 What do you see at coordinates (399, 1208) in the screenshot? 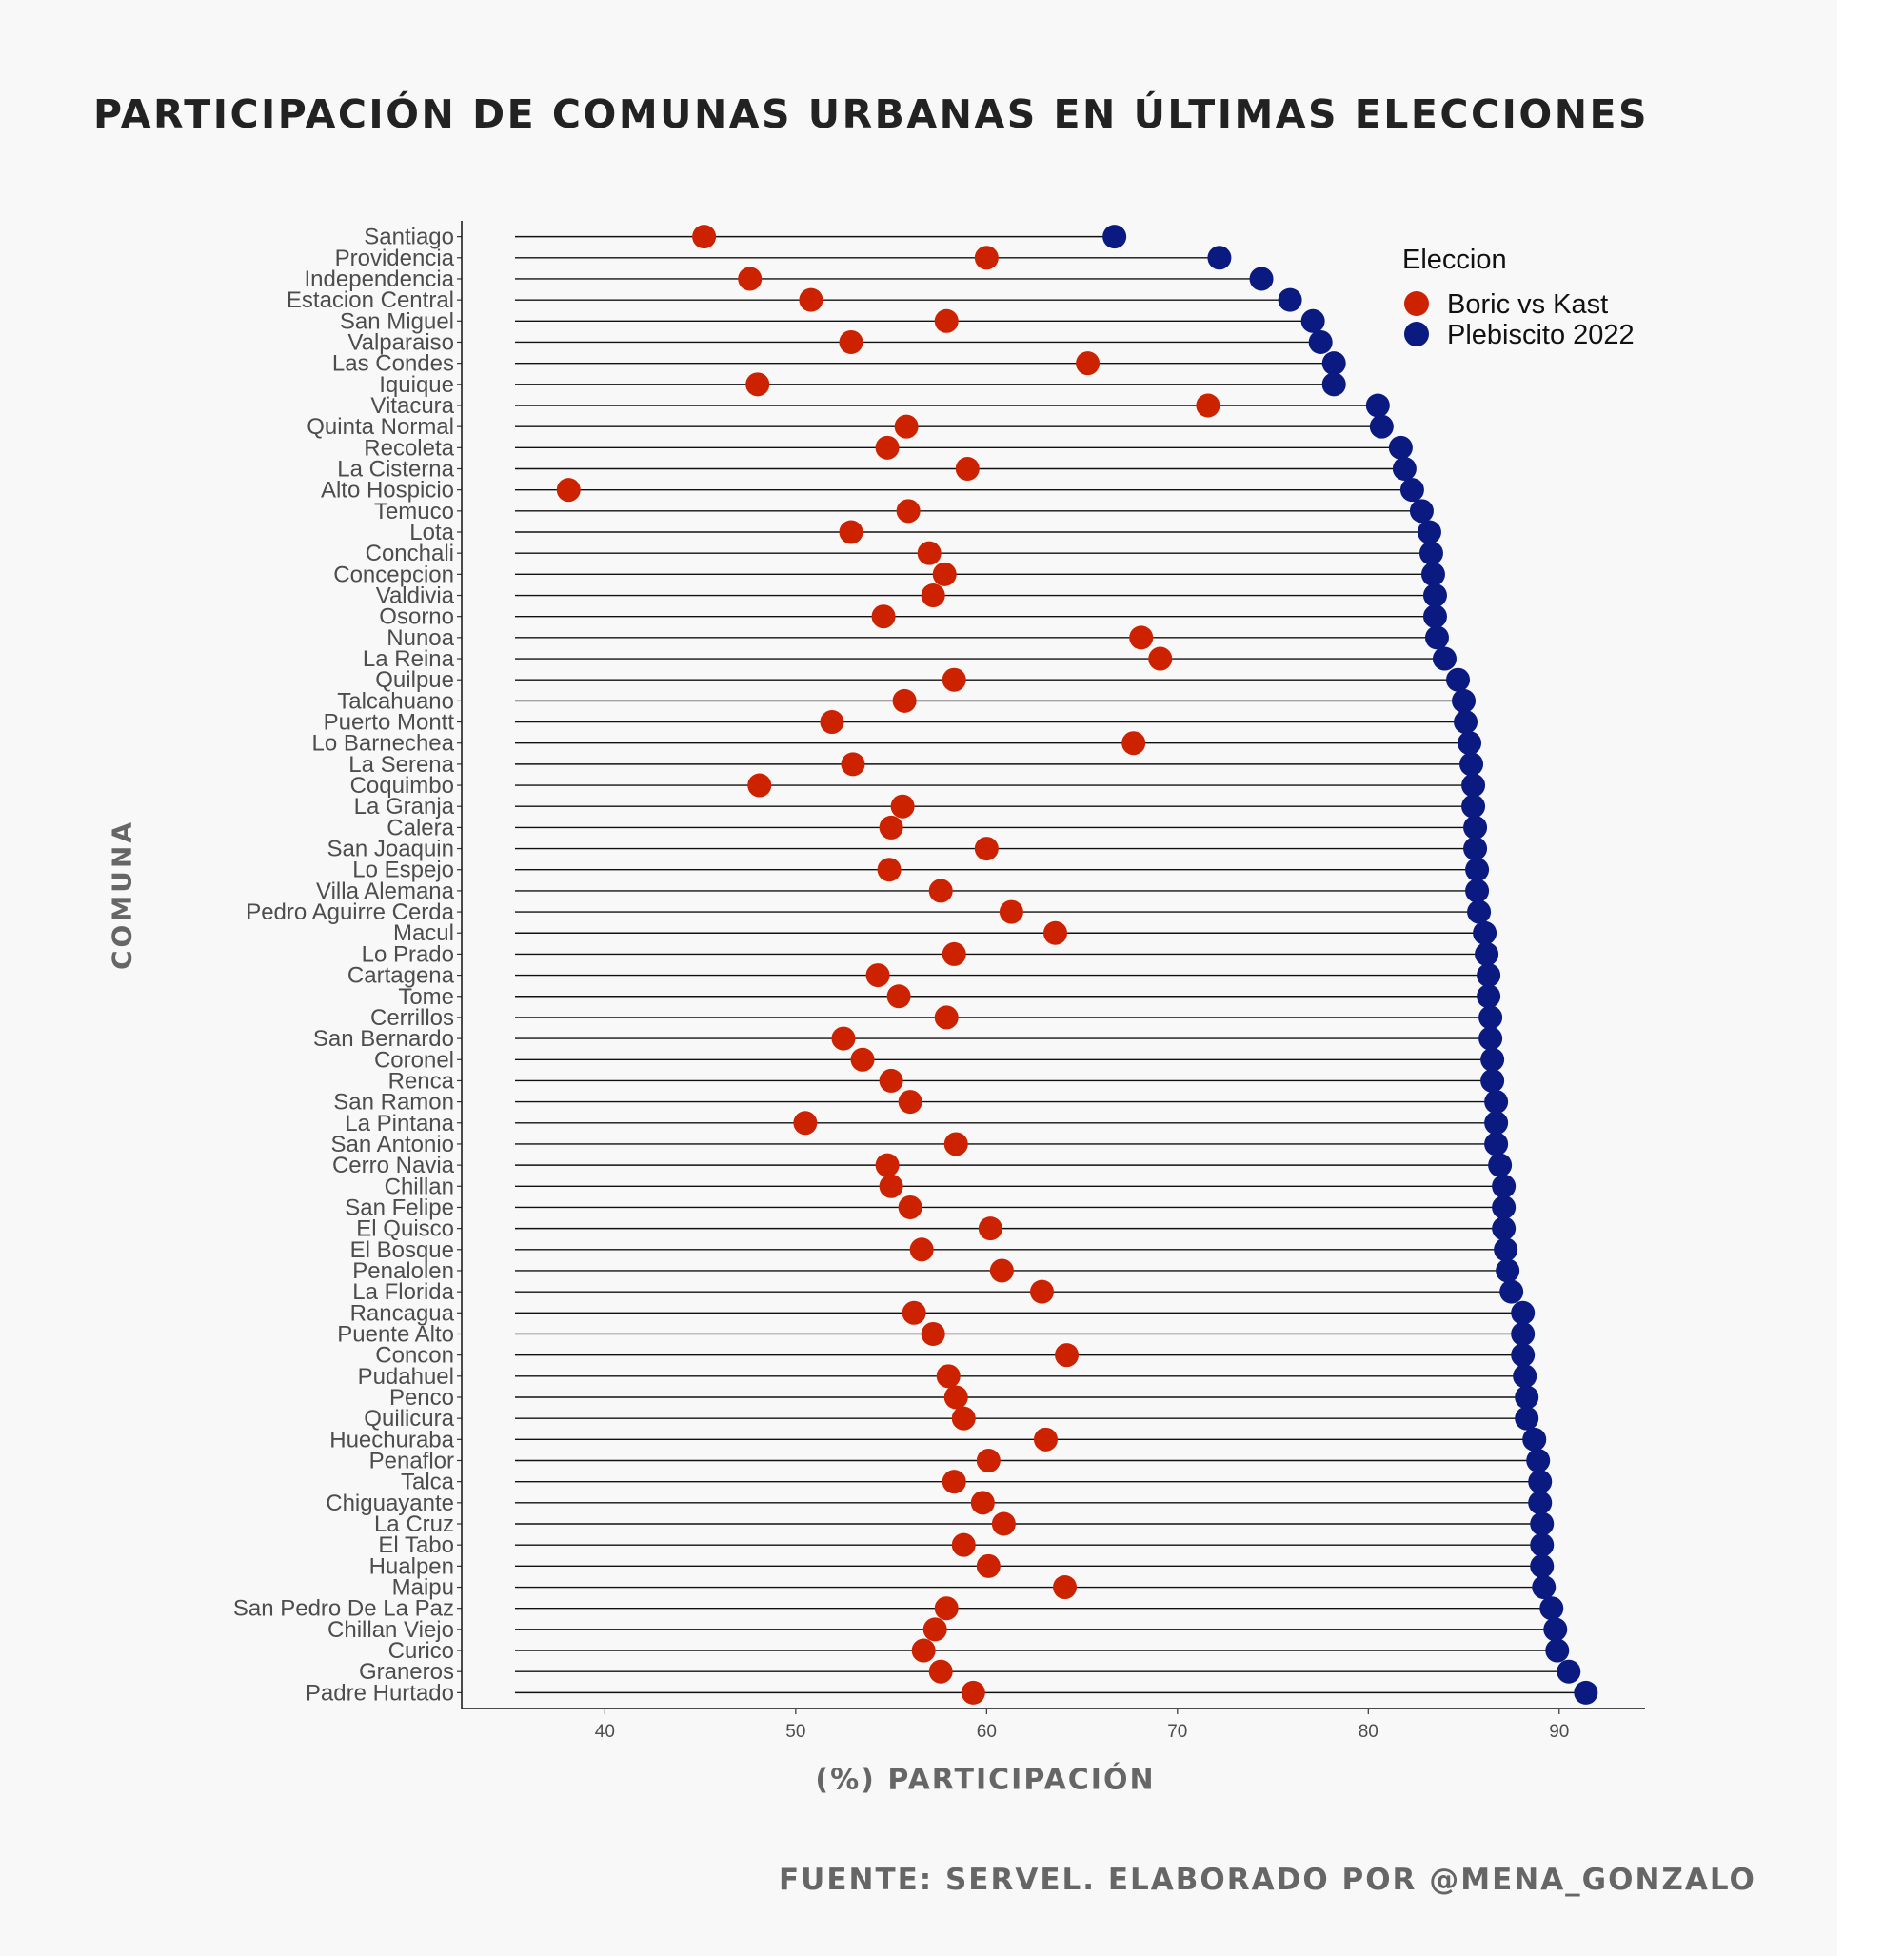
I see `y-tick-label: San Felipe` at bounding box center [399, 1208].